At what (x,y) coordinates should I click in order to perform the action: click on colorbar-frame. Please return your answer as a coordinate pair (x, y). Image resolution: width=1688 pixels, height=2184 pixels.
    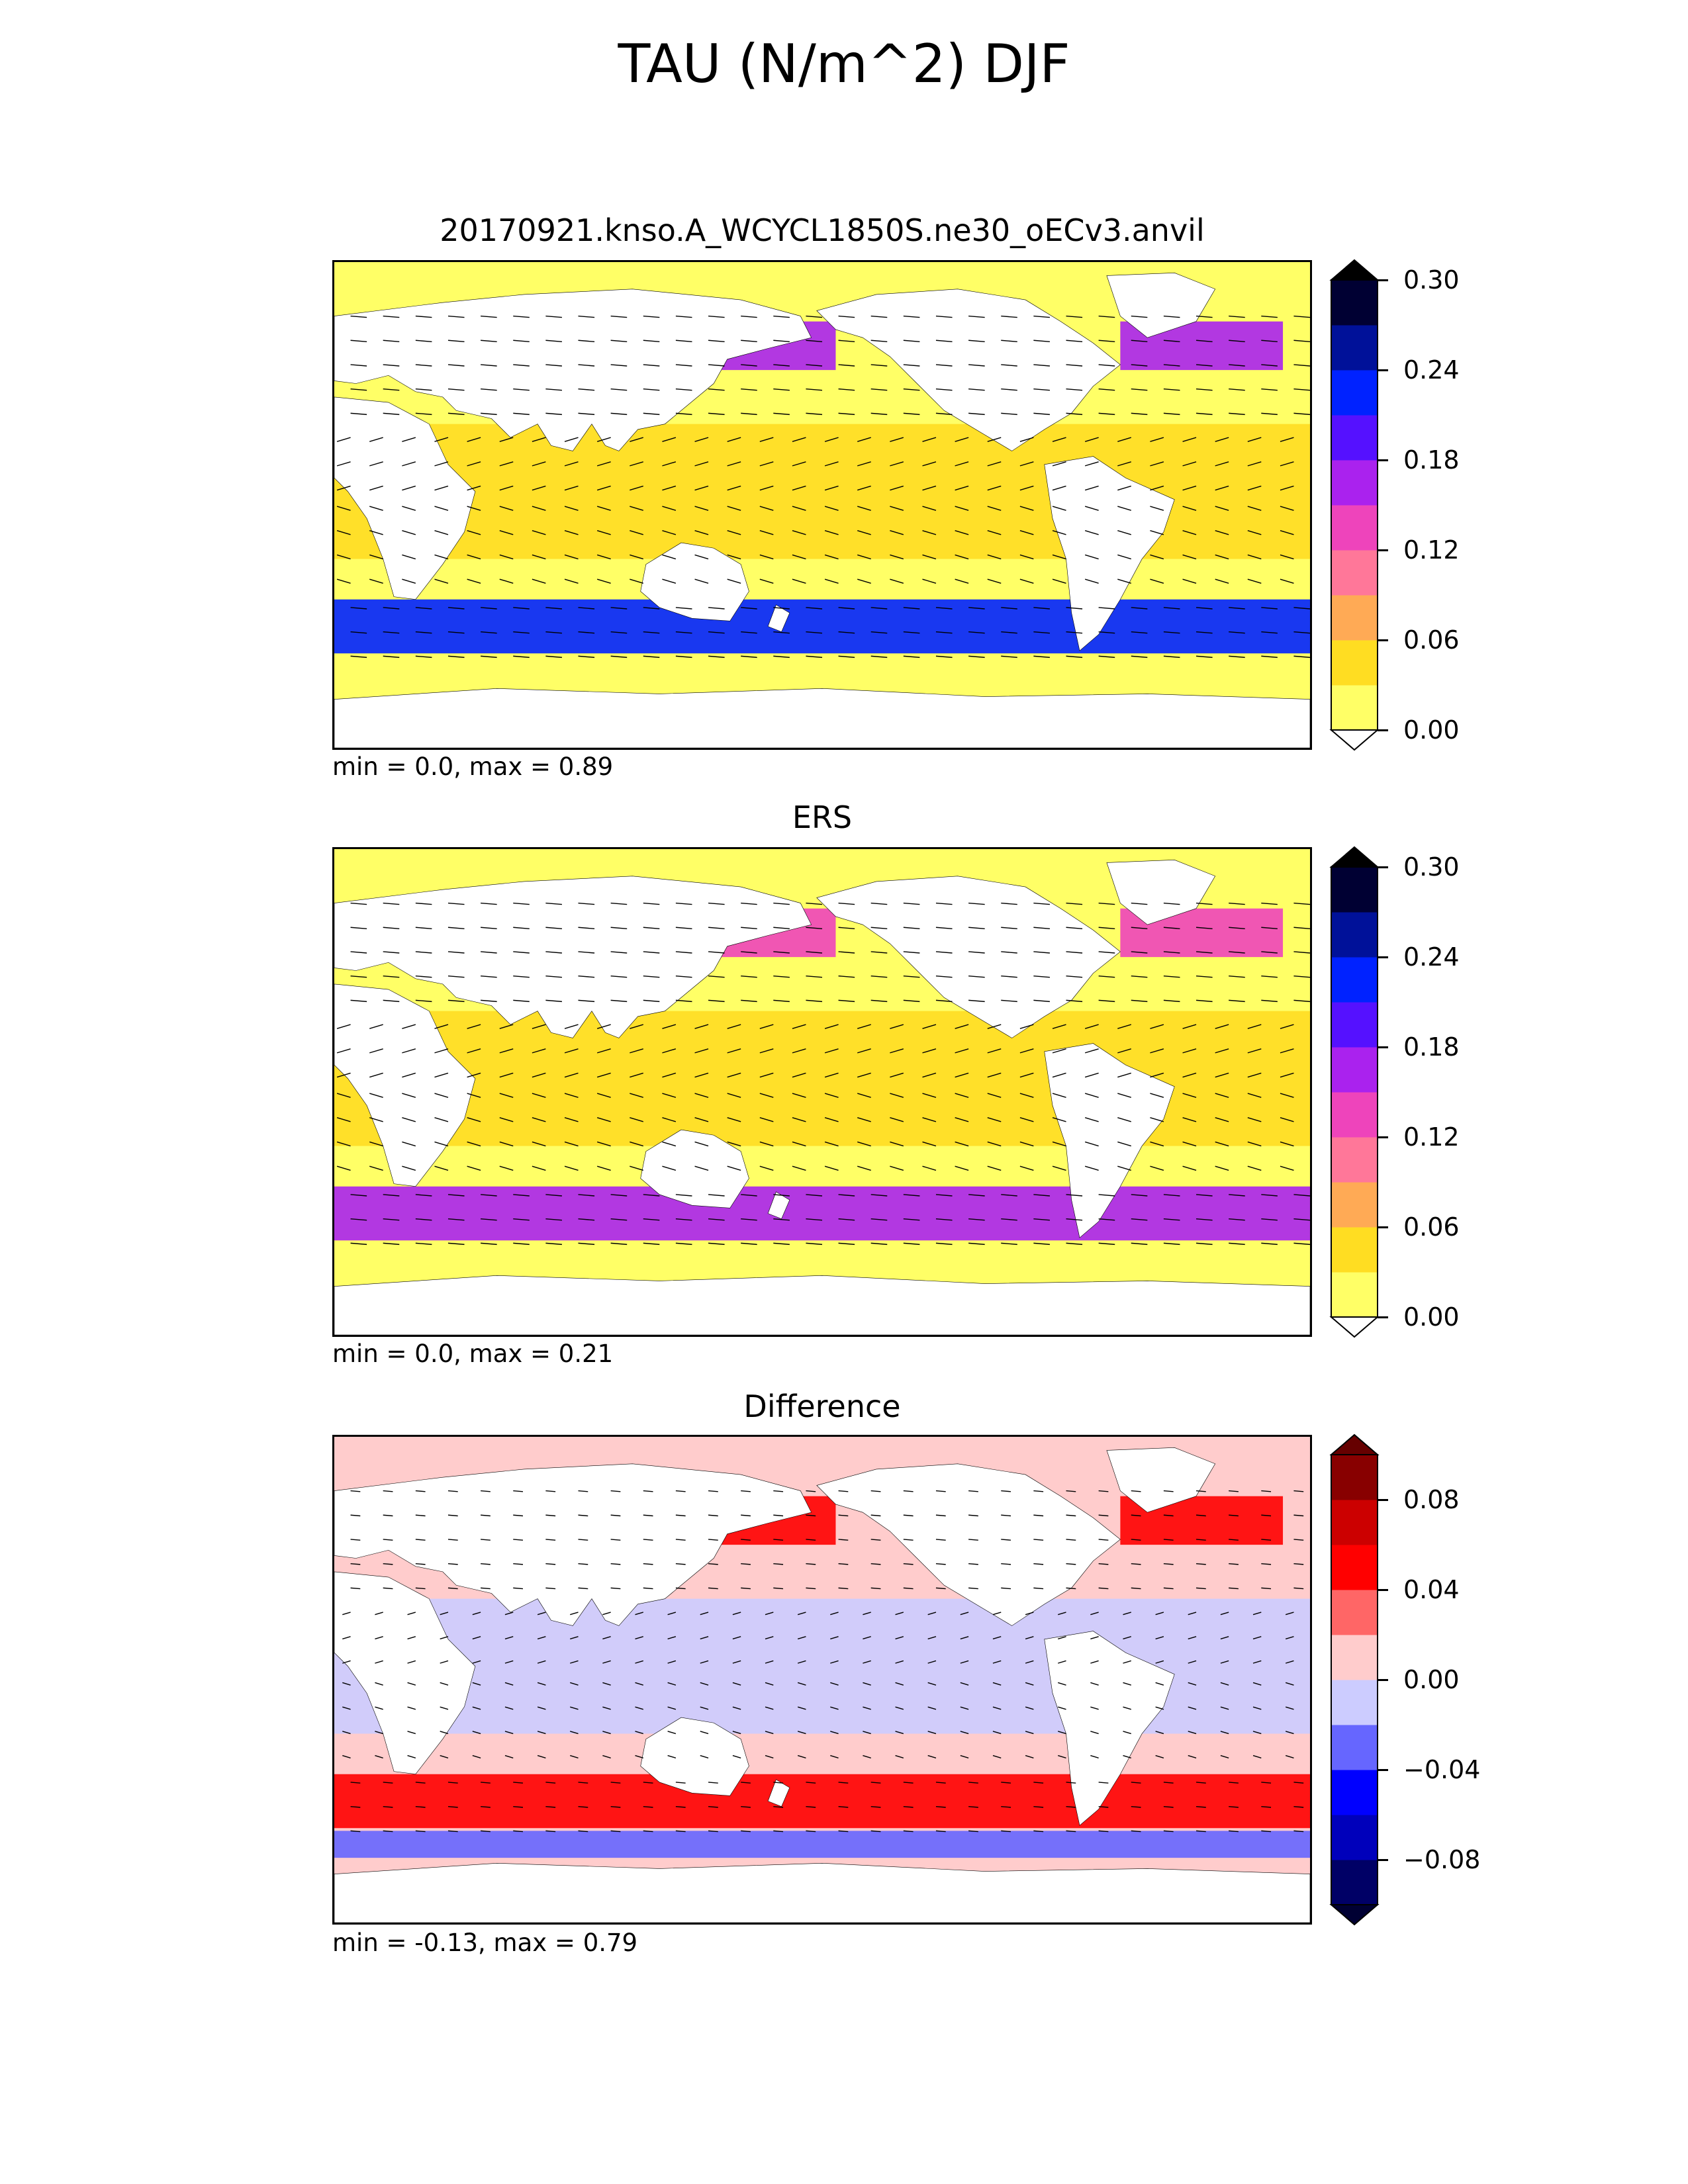
    Looking at the image, I should click on (1354, 505).